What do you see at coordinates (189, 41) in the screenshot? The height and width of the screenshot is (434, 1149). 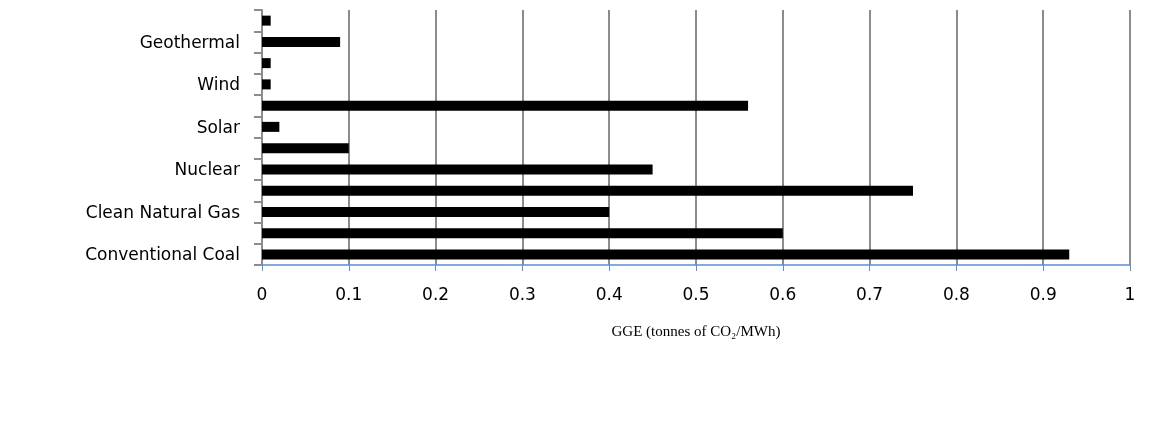 I see `y-tick-label: Geothermal` at bounding box center [189, 41].